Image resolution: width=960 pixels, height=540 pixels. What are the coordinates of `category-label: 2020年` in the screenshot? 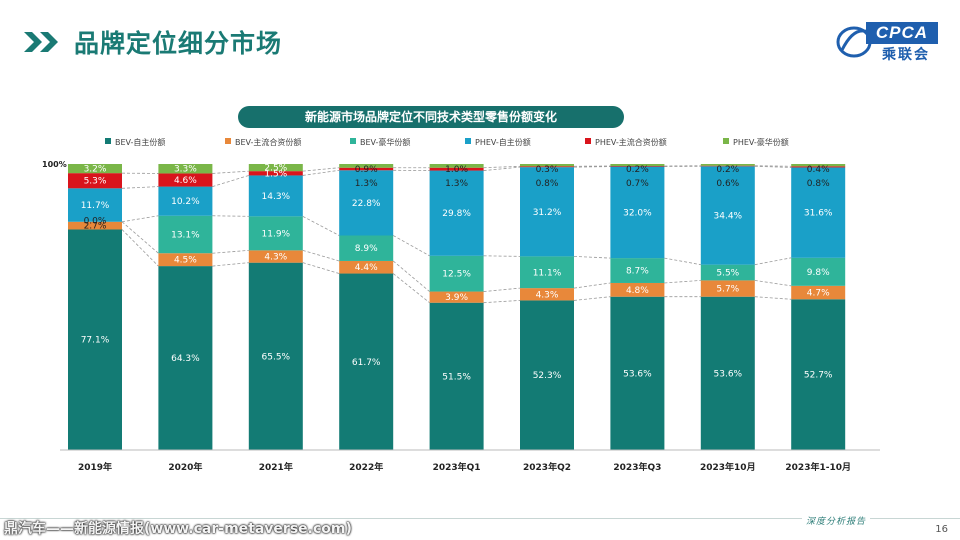 It's located at (185, 467).